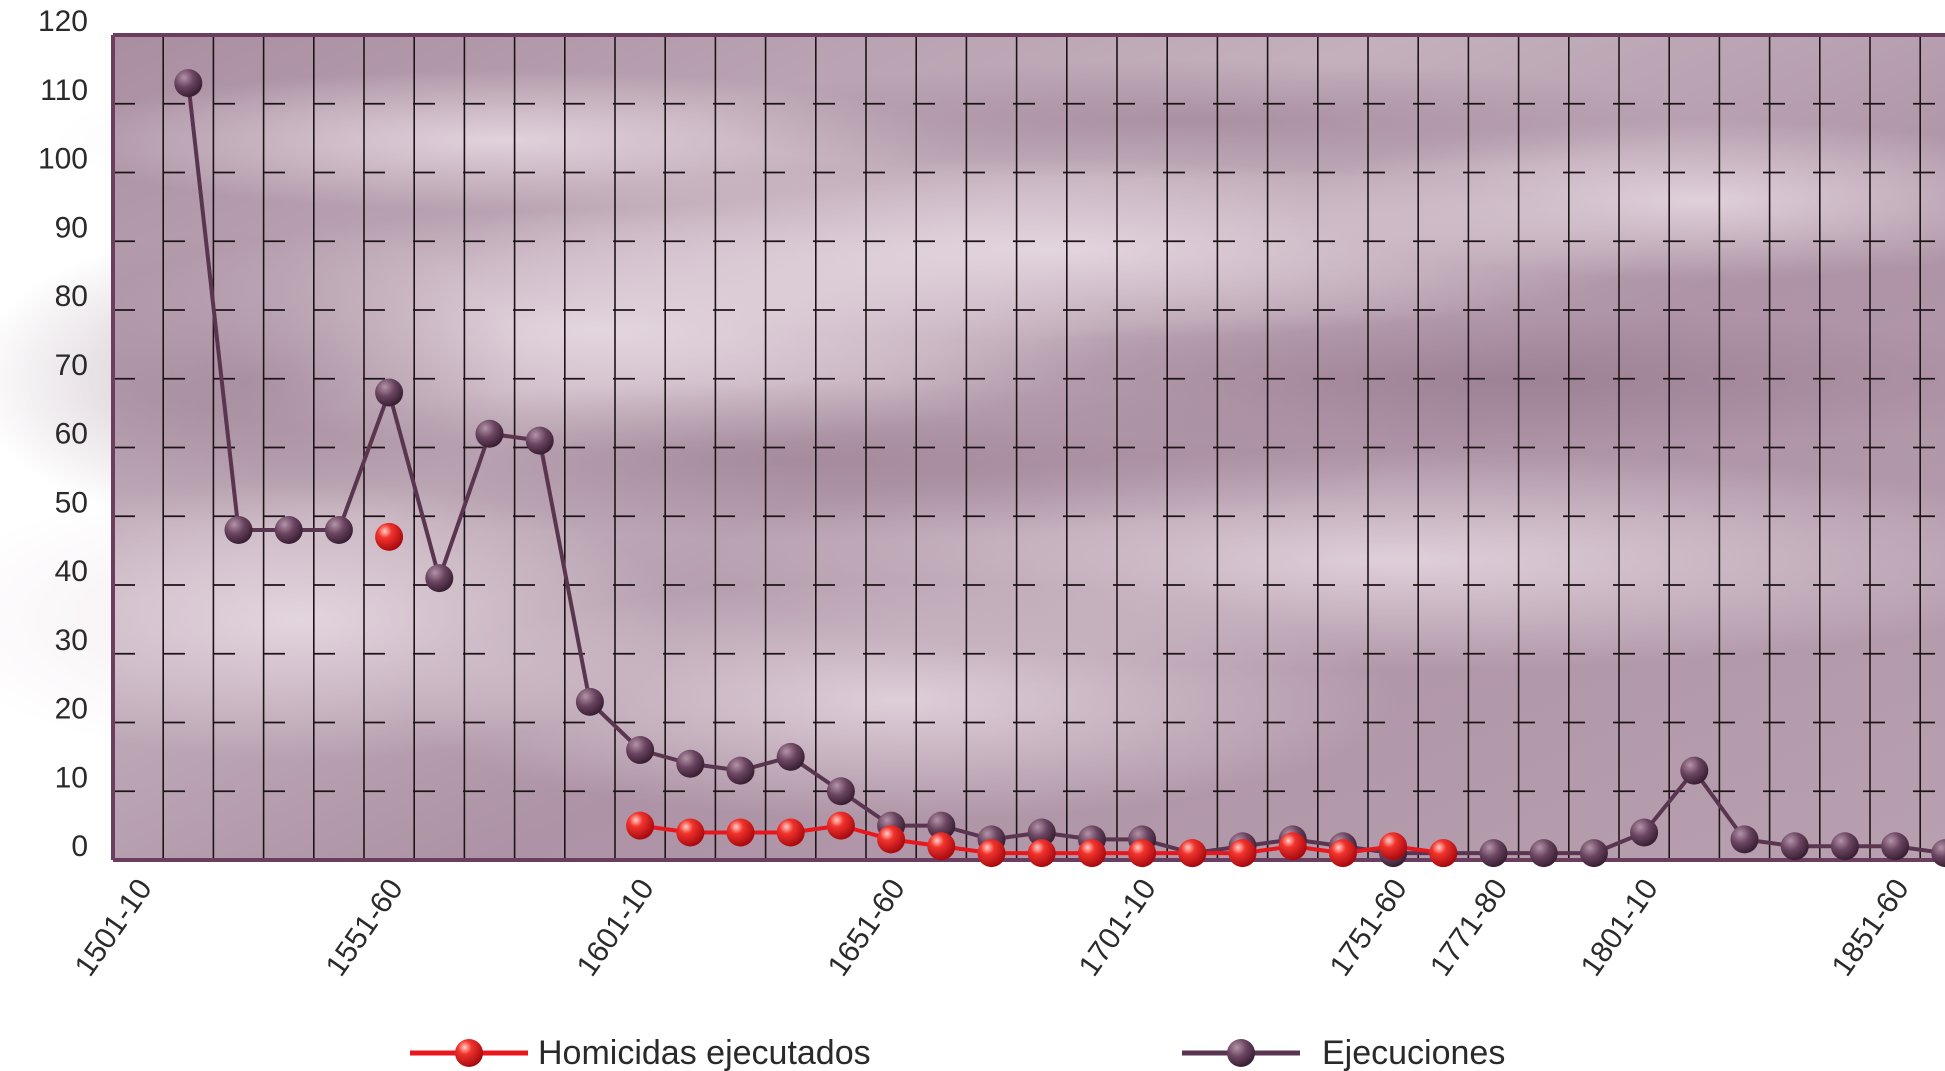 Image resolution: width=1945 pixels, height=1071 pixels. What do you see at coordinates (704, 1052) in the screenshot?
I see `legend-label-homicidas: Homicidas ejecutados` at bounding box center [704, 1052].